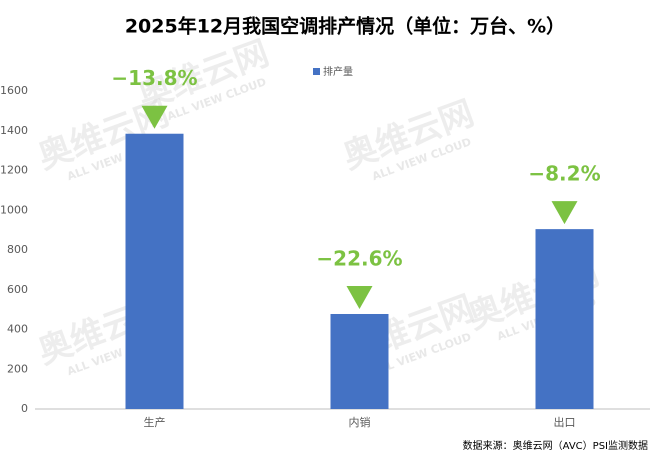 This screenshot has width=660, height=457. What do you see at coordinates (17, 289) in the screenshot?
I see `y-tick-label: 600` at bounding box center [17, 289].